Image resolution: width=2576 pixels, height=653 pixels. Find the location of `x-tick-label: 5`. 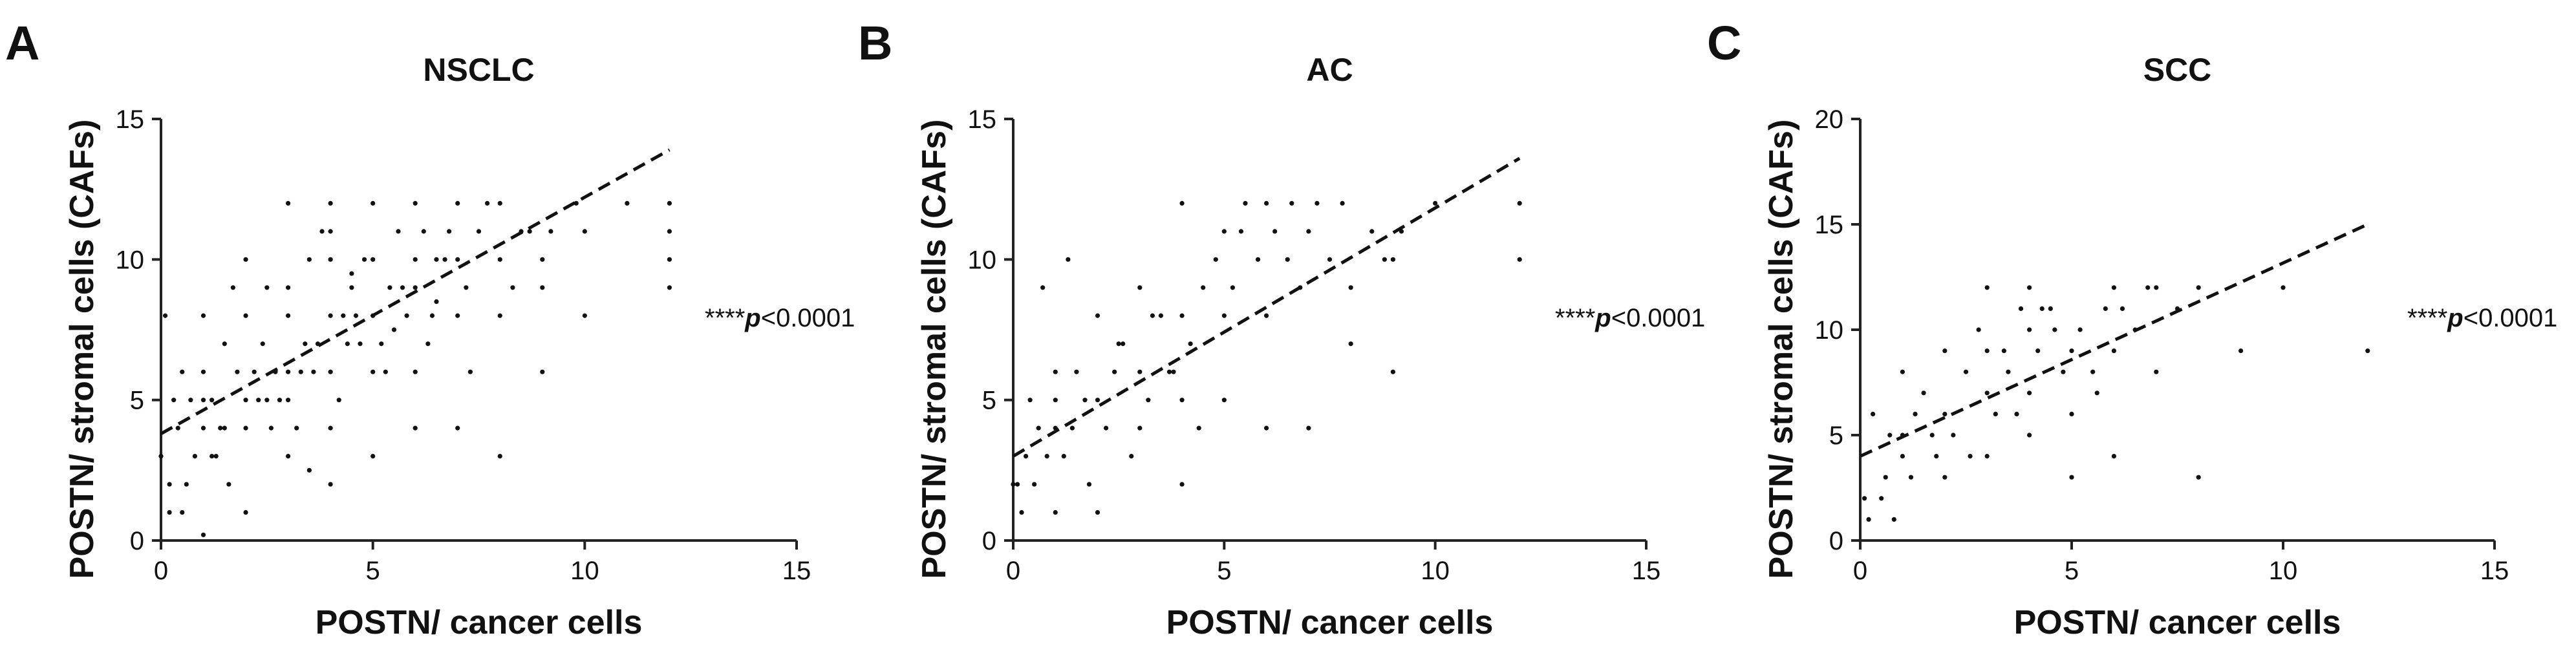

x-tick-label: 5 is located at coordinates (373, 571).